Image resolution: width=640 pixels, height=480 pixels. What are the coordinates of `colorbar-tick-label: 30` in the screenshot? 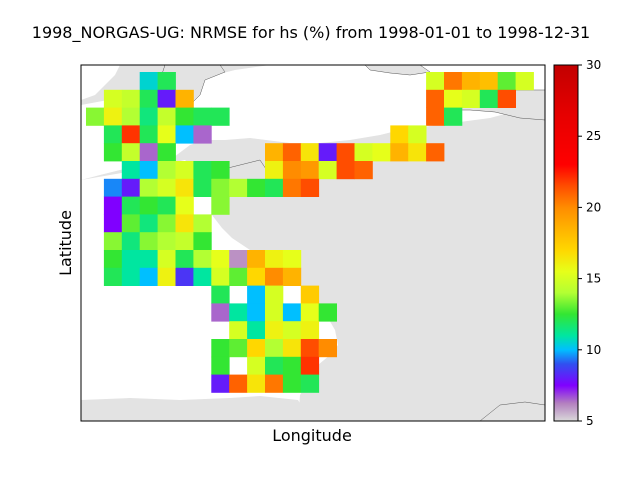 It's located at (593, 65).